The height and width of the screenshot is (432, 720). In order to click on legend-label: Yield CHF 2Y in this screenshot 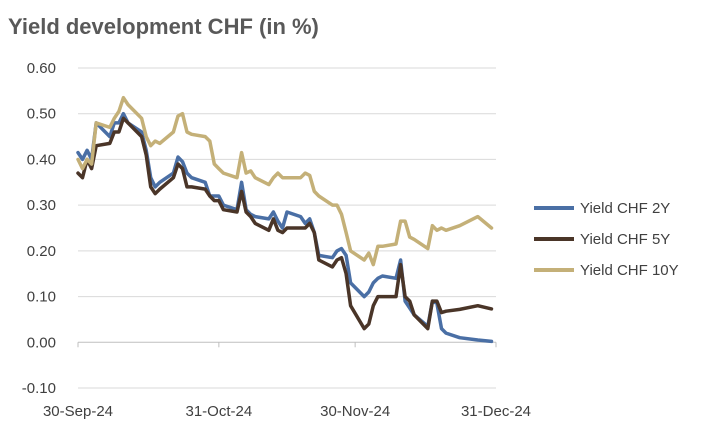, I will do `click(625, 208)`.